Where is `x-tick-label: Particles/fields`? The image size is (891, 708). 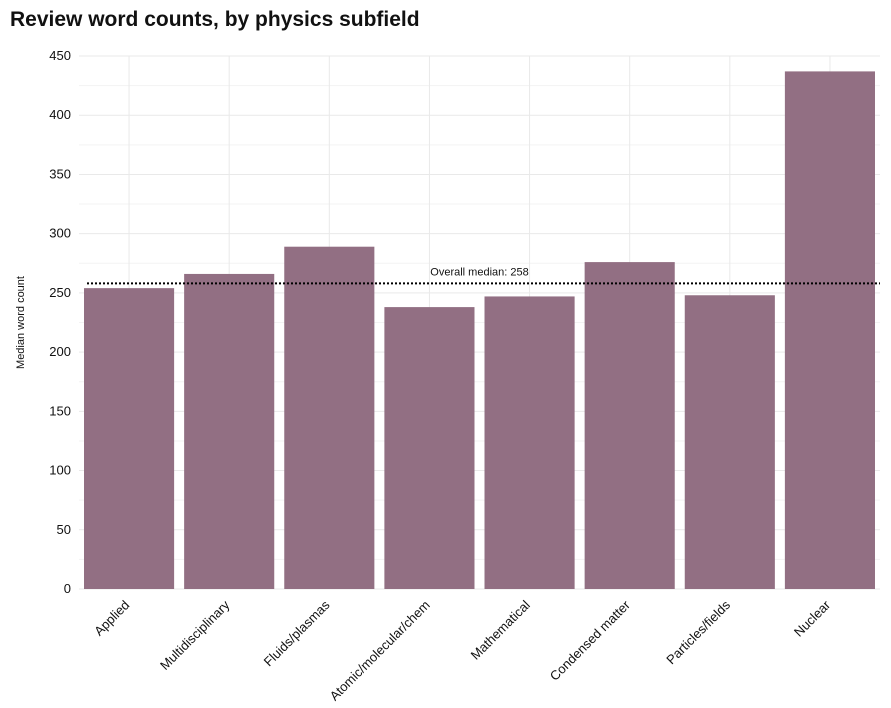
x-tick-label: Particles/fields is located at coordinates (698, 632).